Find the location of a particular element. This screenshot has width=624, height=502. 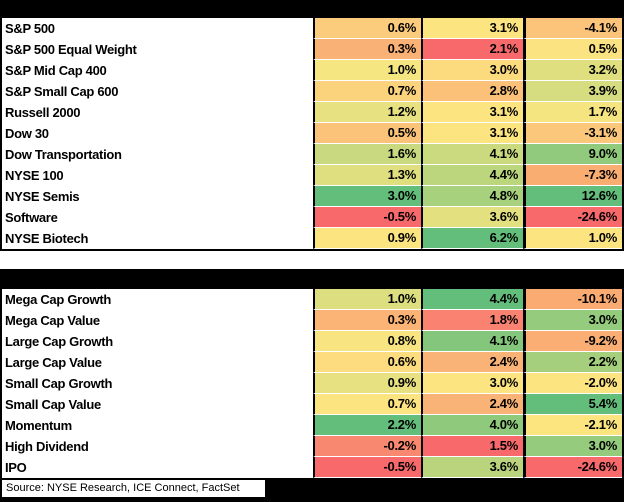

table-row: Small Cap Value 0.7% 2.4% 5.4% is located at coordinates (312, 404).